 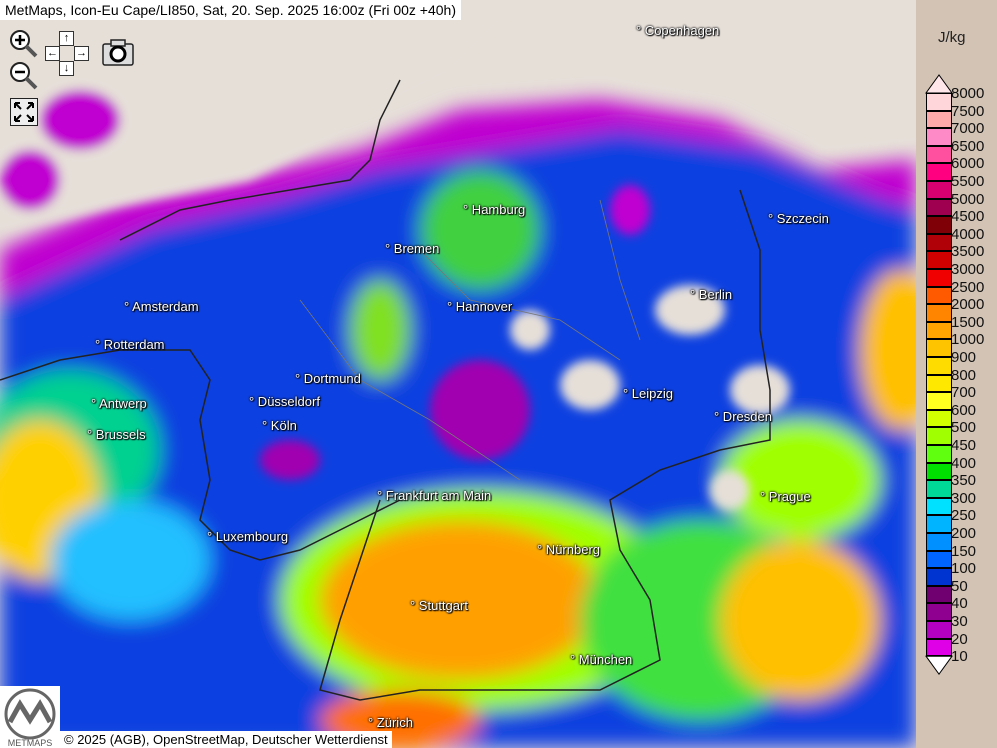 What do you see at coordinates (968, 164) in the screenshot?
I see `legend-label: 6000` at bounding box center [968, 164].